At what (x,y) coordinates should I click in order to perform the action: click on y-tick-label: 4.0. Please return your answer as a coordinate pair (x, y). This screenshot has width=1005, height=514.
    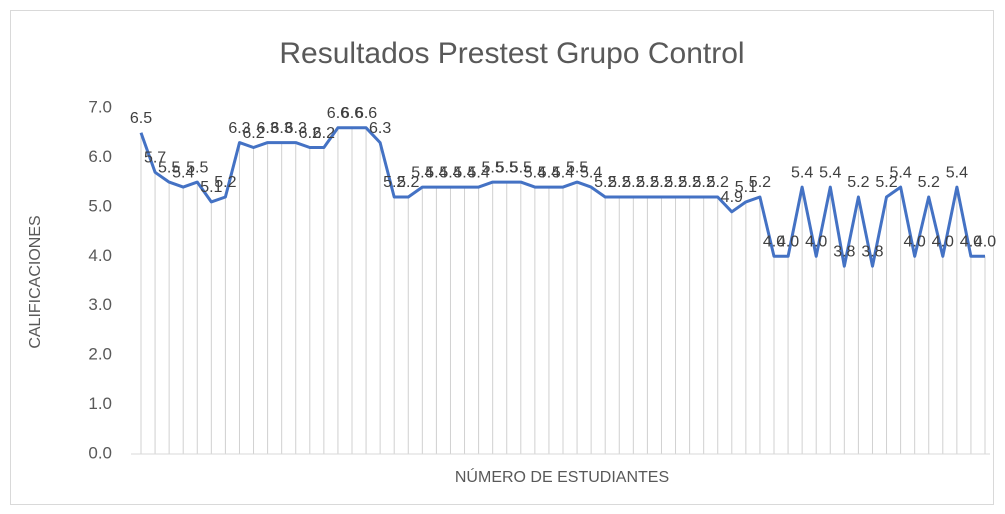
    Looking at the image, I should click on (100, 255).